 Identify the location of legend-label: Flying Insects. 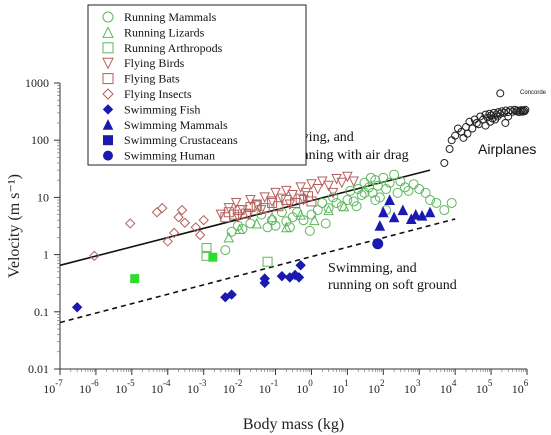
(158, 94).